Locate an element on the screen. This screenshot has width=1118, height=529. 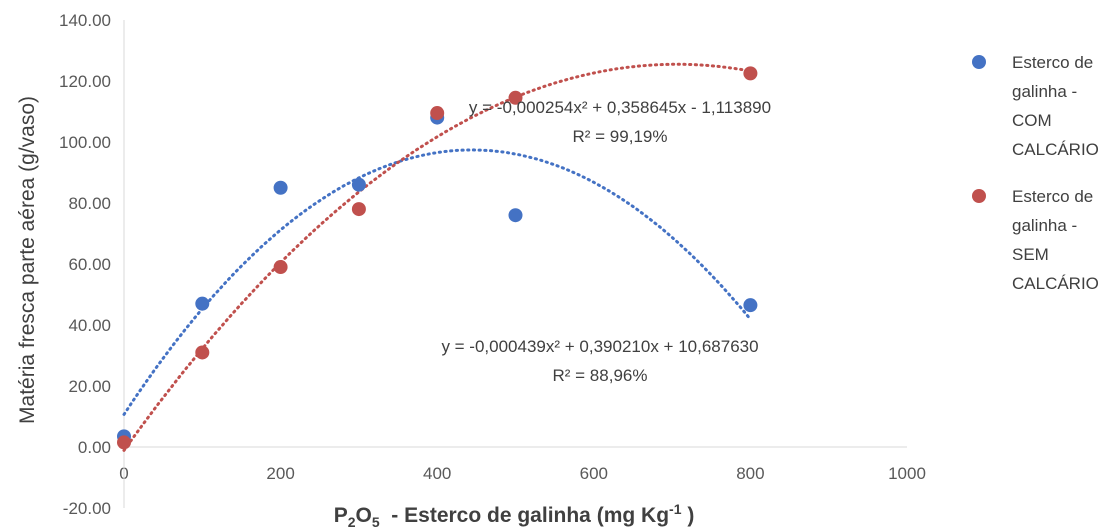
x-tick-label: 400 is located at coordinates (437, 473).